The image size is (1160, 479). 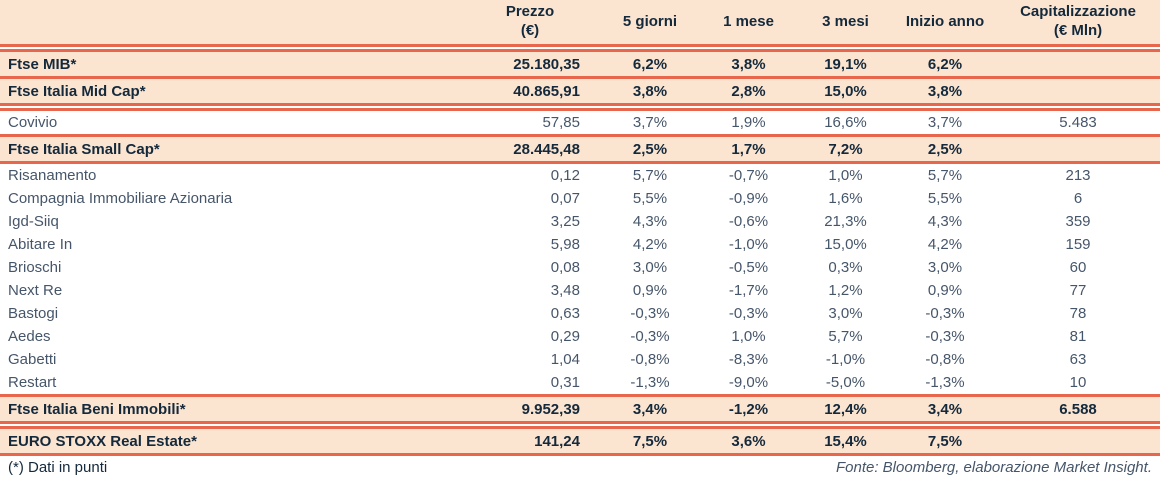 I want to click on cell-1-mese: 1,0%, so click(x=748, y=336).